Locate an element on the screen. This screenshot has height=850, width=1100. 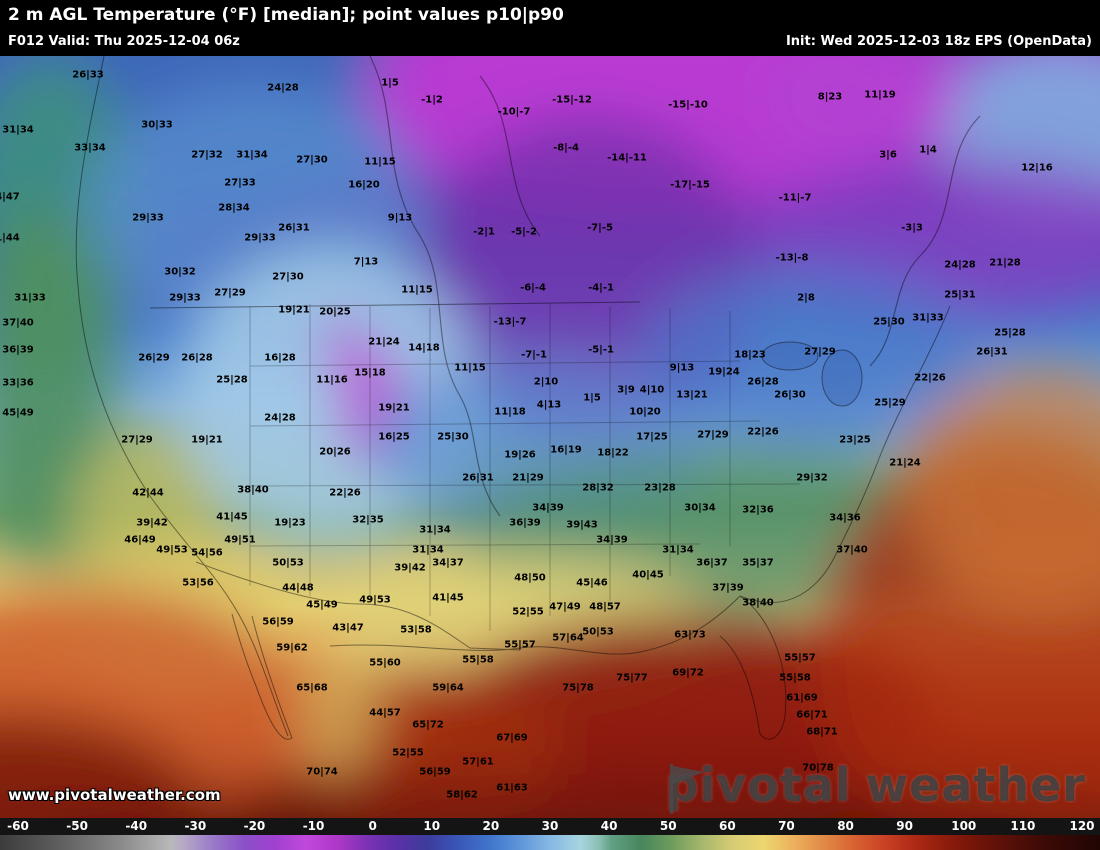
colorbar-tick: 10 is located at coordinates (432, 826).